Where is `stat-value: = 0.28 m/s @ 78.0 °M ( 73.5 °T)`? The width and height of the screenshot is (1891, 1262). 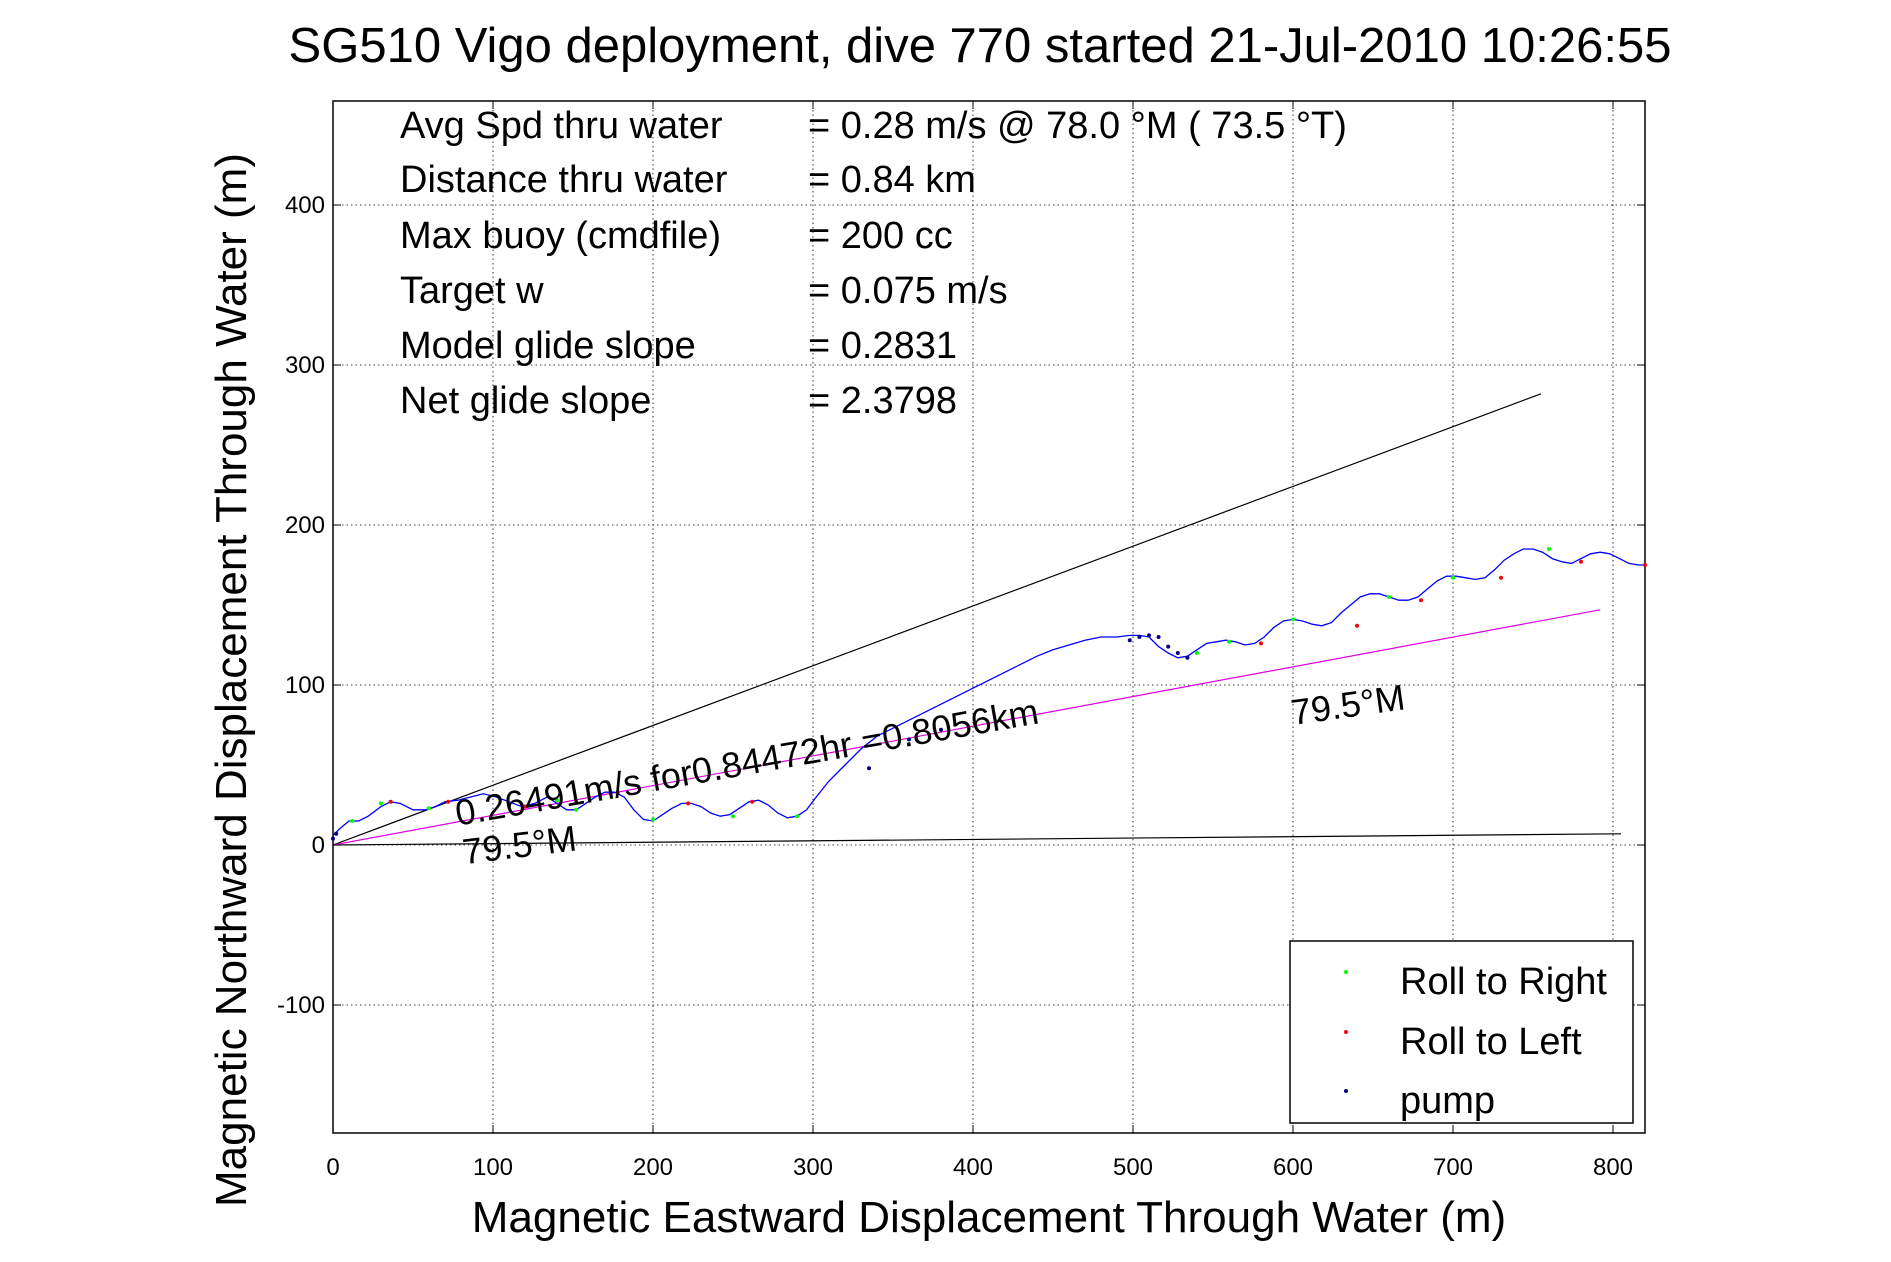 stat-value: = 0.28 m/s @ 78.0 °M ( 73.5 °T) is located at coordinates (1077, 126).